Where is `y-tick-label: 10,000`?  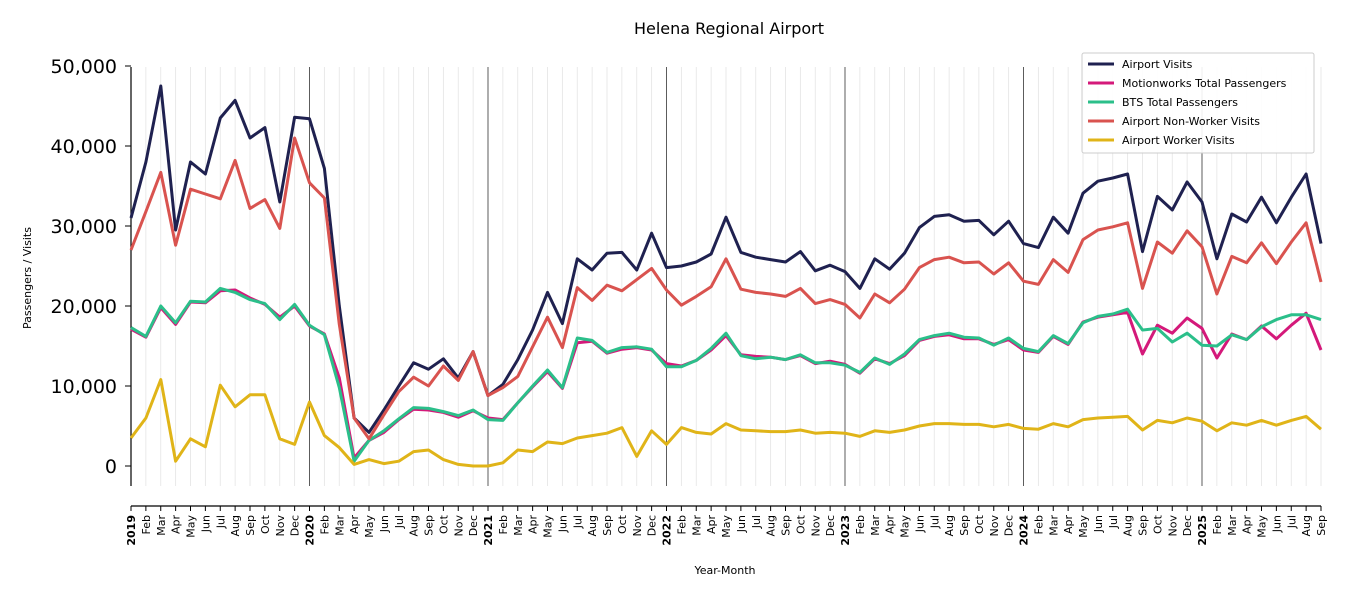
y-tick-label: 10,000 is located at coordinates (84, 387).